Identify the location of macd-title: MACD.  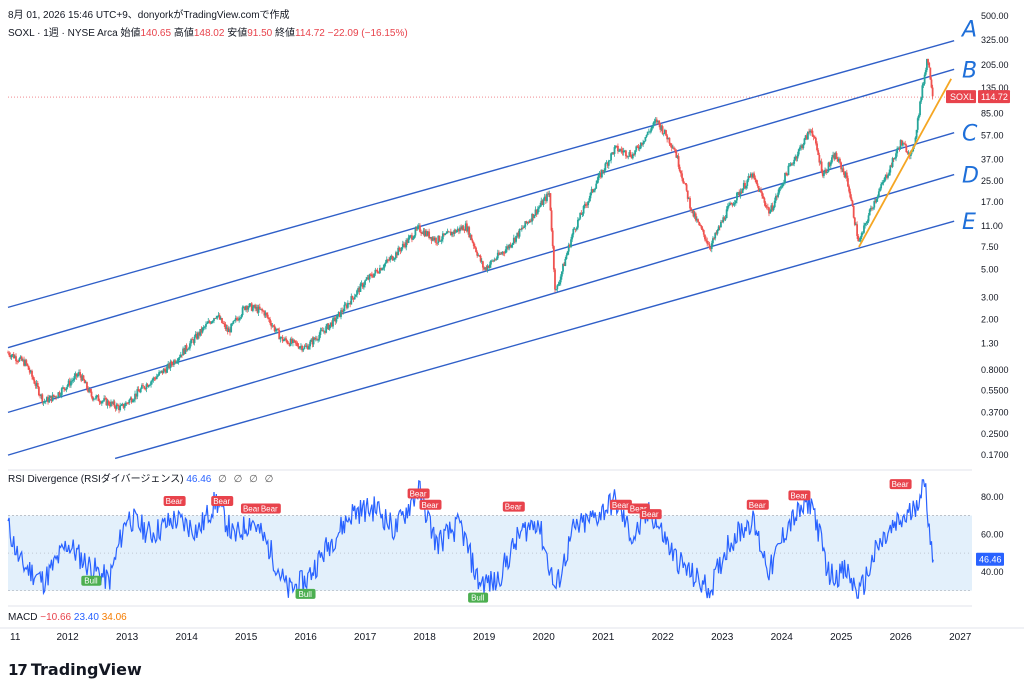
(23, 617).